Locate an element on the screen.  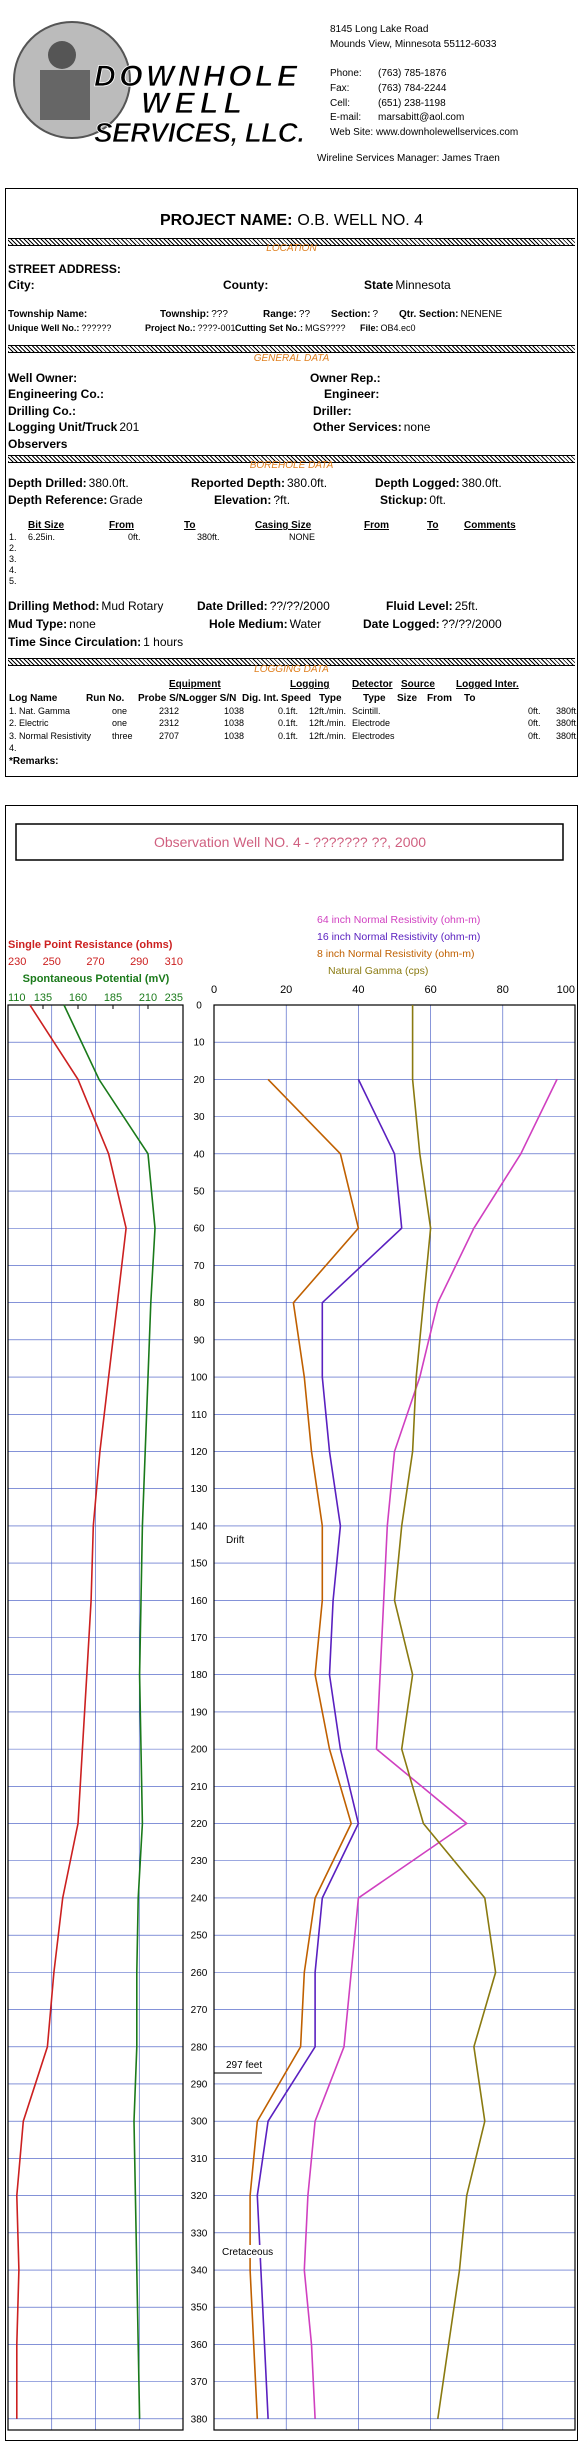
table-cell: Electrode is located at coordinates (371, 723).